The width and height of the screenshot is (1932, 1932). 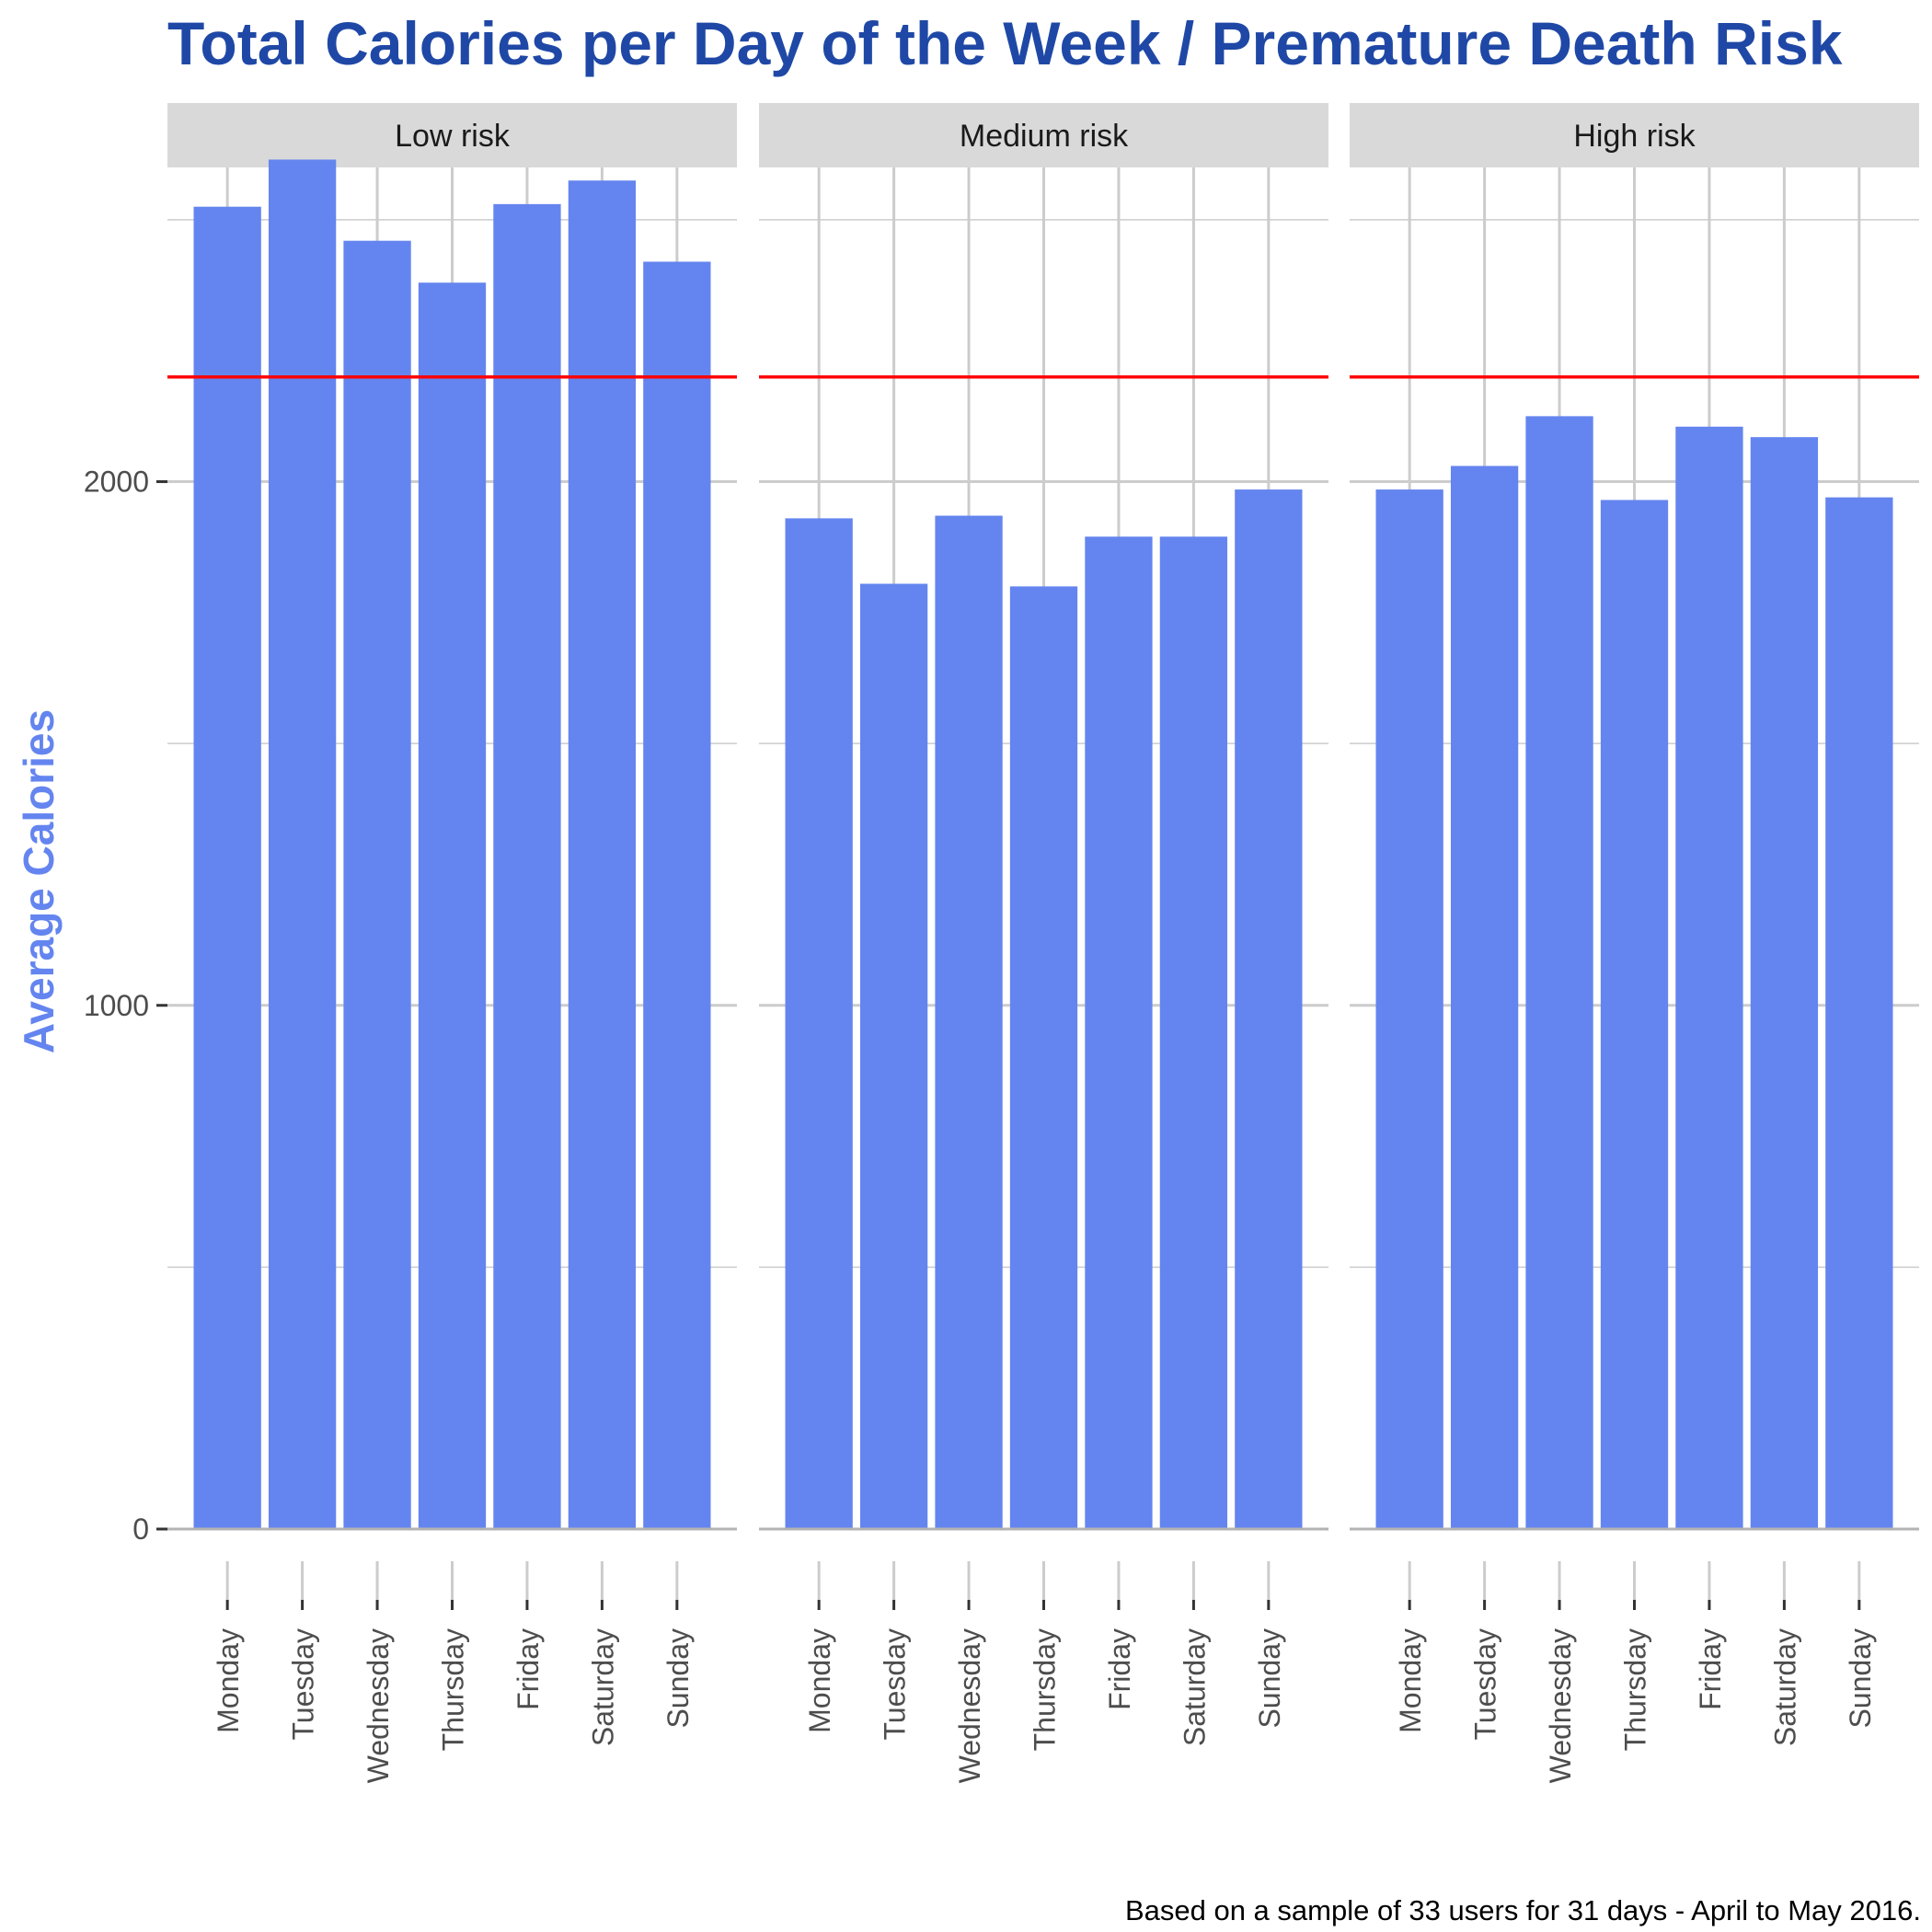 What do you see at coordinates (39, 881) in the screenshot?
I see `y-axis-label: Average Calories` at bounding box center [39, 881].